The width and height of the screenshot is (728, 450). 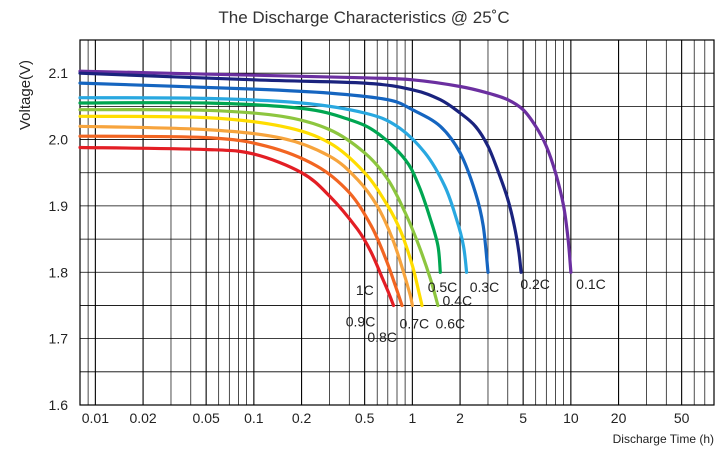 What do you see at coordinates (535, 284) in the screenshot?
I see `series-label-0-2C: 0.2C` at bounding box center [535, 284].